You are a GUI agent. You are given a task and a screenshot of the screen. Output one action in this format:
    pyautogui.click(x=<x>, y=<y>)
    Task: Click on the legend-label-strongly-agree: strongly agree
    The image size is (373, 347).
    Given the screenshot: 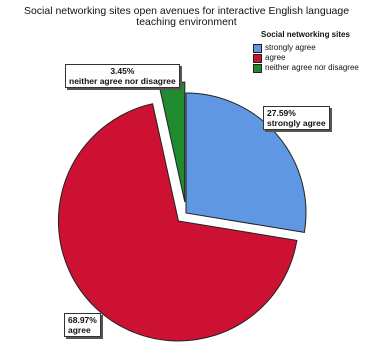 What is the action you would take?
    pyautogui.click(x=290, y=47)
    